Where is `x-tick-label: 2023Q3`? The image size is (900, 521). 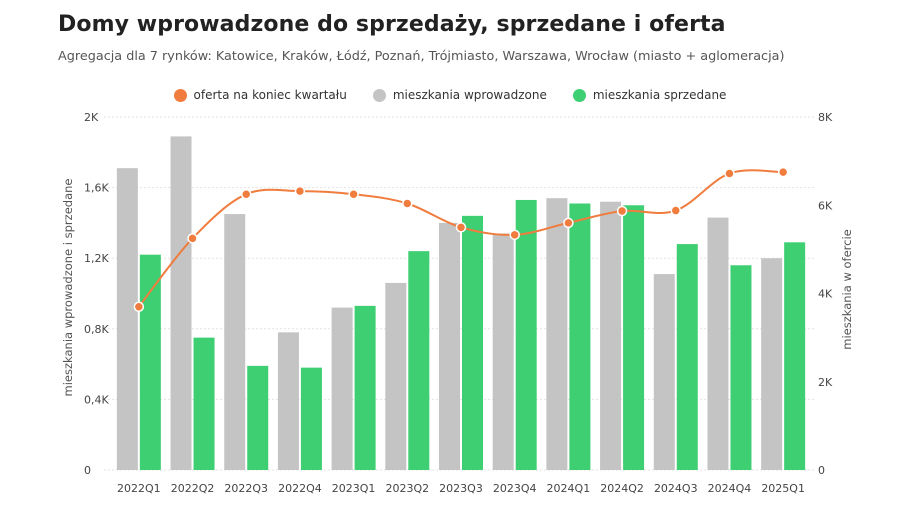
x-tick-label: 2023Q3 is located at coordinates (461, 488).